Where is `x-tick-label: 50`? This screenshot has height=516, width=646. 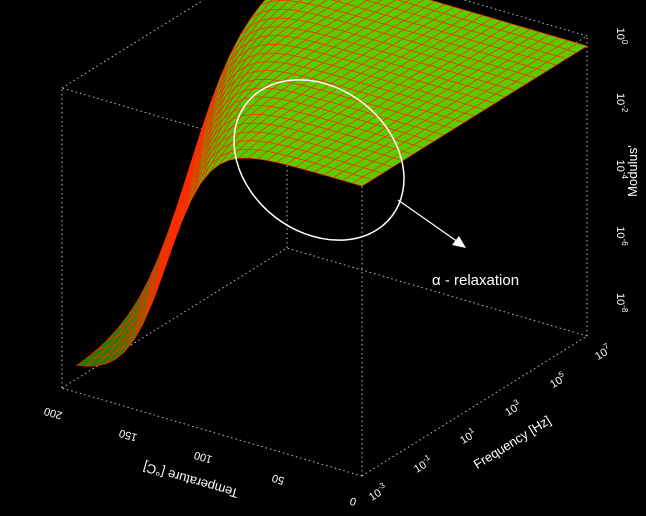
x-tick-label: 50 is located at coordinates (278, 478).